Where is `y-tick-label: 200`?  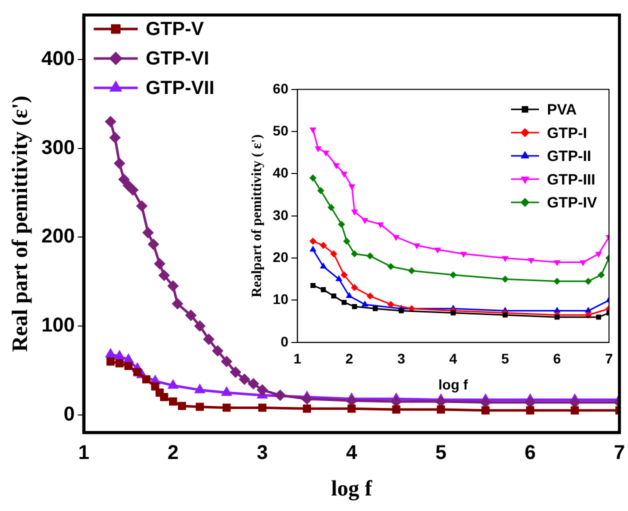
y-tick-label: 200 is located at coordinates (58, 237).